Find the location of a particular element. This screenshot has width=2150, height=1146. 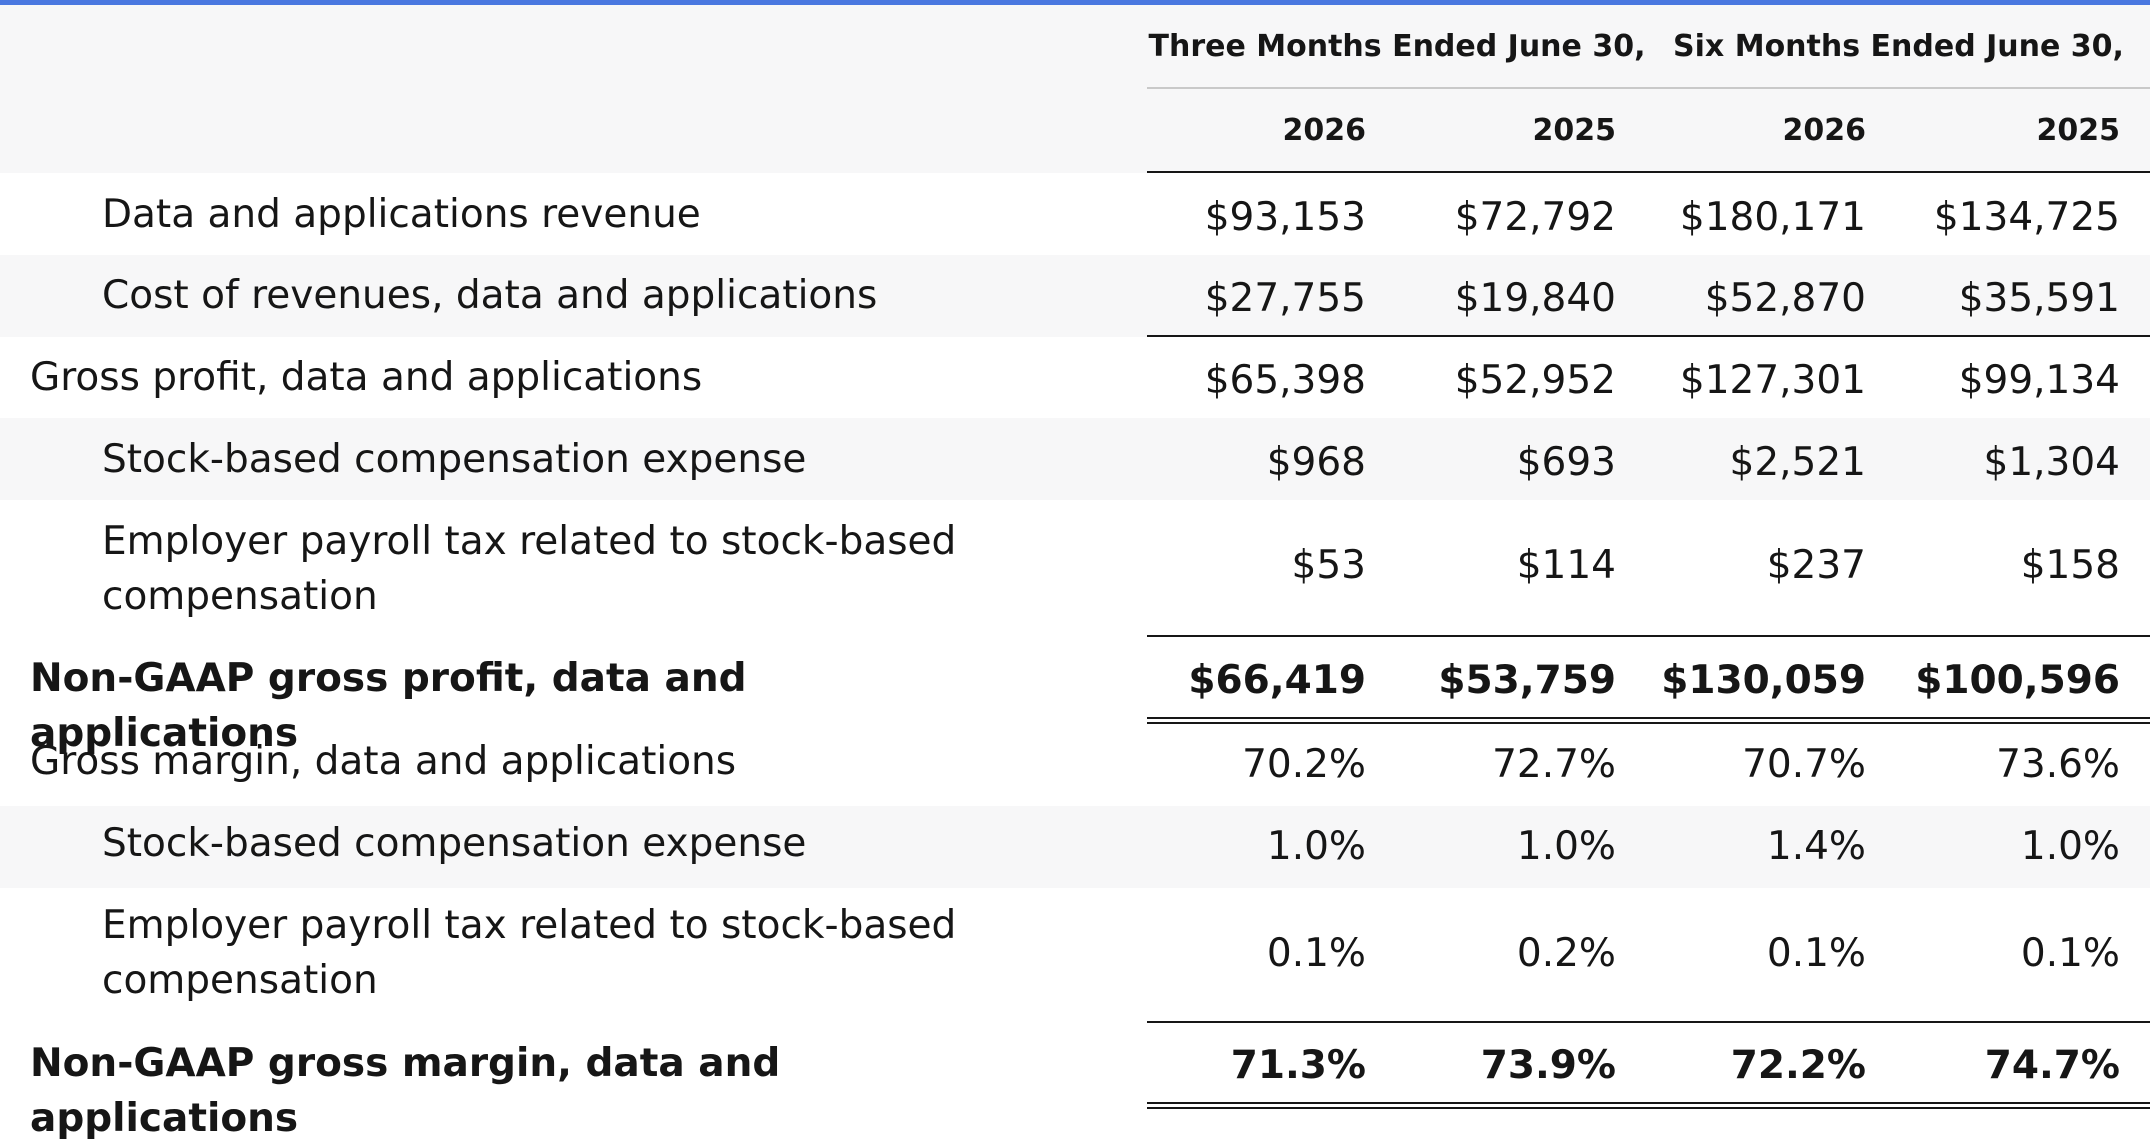

cell-h-2026: $130,059 is located at coordinates (1763, 680).